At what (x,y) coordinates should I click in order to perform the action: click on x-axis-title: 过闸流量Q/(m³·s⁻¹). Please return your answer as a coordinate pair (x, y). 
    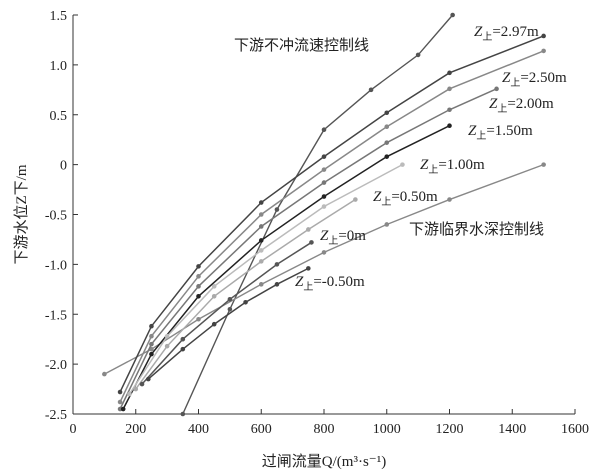
    Looking at the image, I should click on (324, 461).